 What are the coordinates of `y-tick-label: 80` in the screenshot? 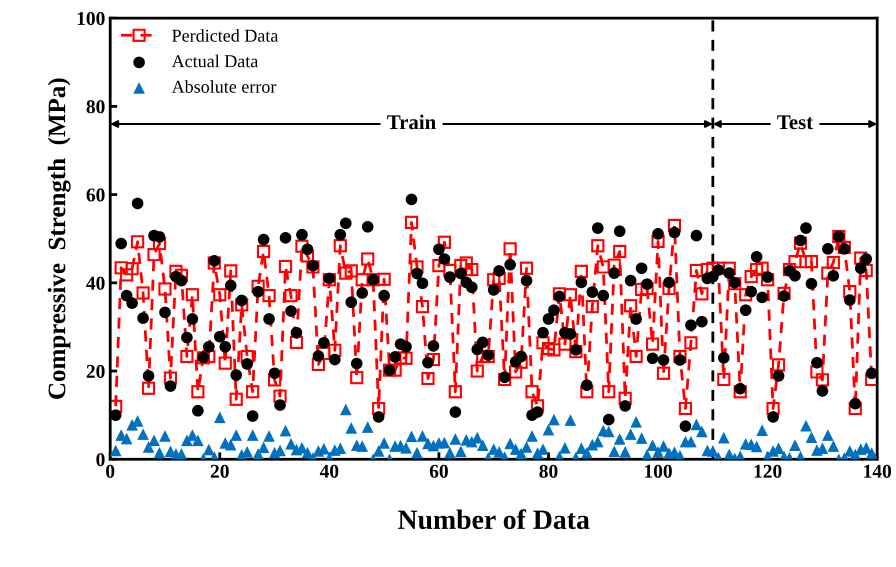 It's located at (95, 107).